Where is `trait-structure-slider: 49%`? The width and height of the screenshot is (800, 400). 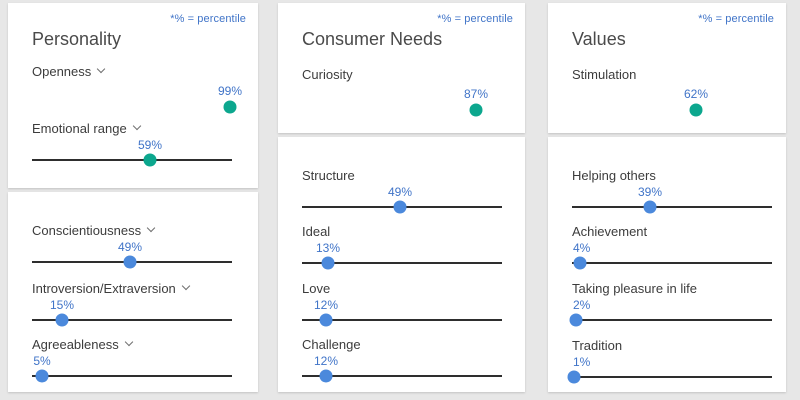
trait-structure-slider: 49% is located at coordinates (402, 203).